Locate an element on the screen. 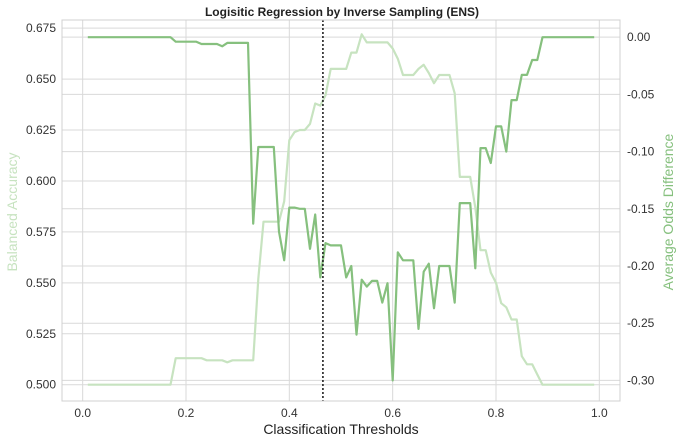  y-right-tick-labels: 0.00 -0.05 -0.10 -0.15 -0.20 -0.25 -0.30 is located at coordinates (641, 208).